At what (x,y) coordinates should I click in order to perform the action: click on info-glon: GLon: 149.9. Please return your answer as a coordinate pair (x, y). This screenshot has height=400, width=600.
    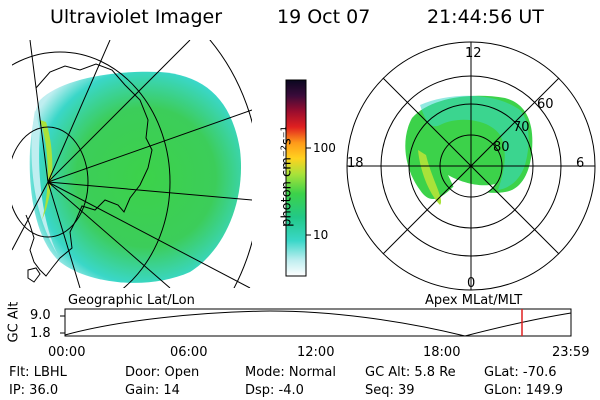
    Looking at the image, I should click on (524, 390).